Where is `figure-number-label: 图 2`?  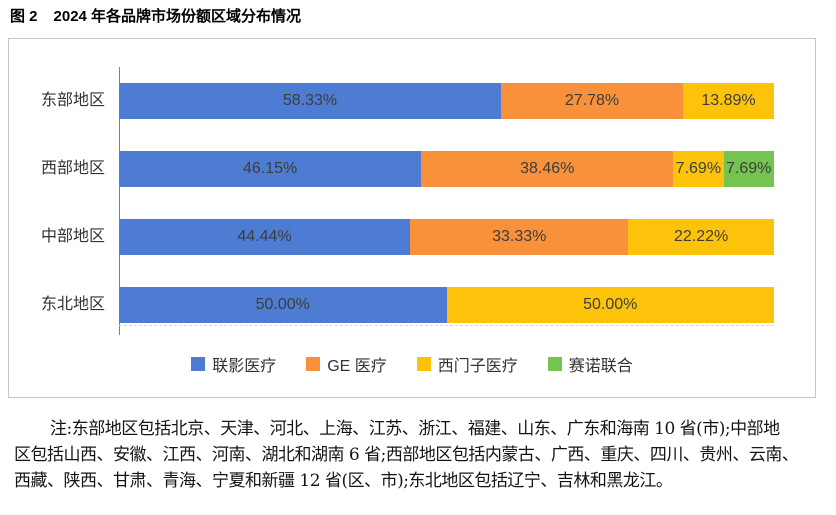
figure-number-label: 图 2 is located at coordinates (24, 16).